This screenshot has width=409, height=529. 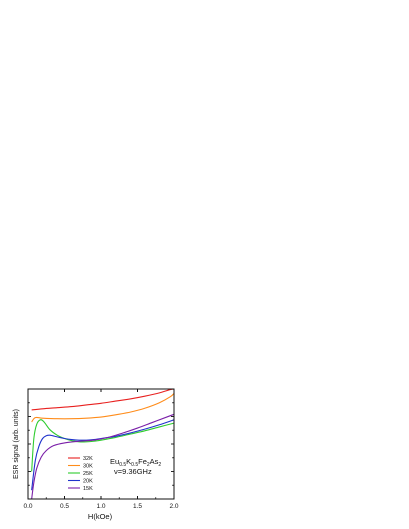 I want to click on formula-k: K, so click(x=128, y=461).